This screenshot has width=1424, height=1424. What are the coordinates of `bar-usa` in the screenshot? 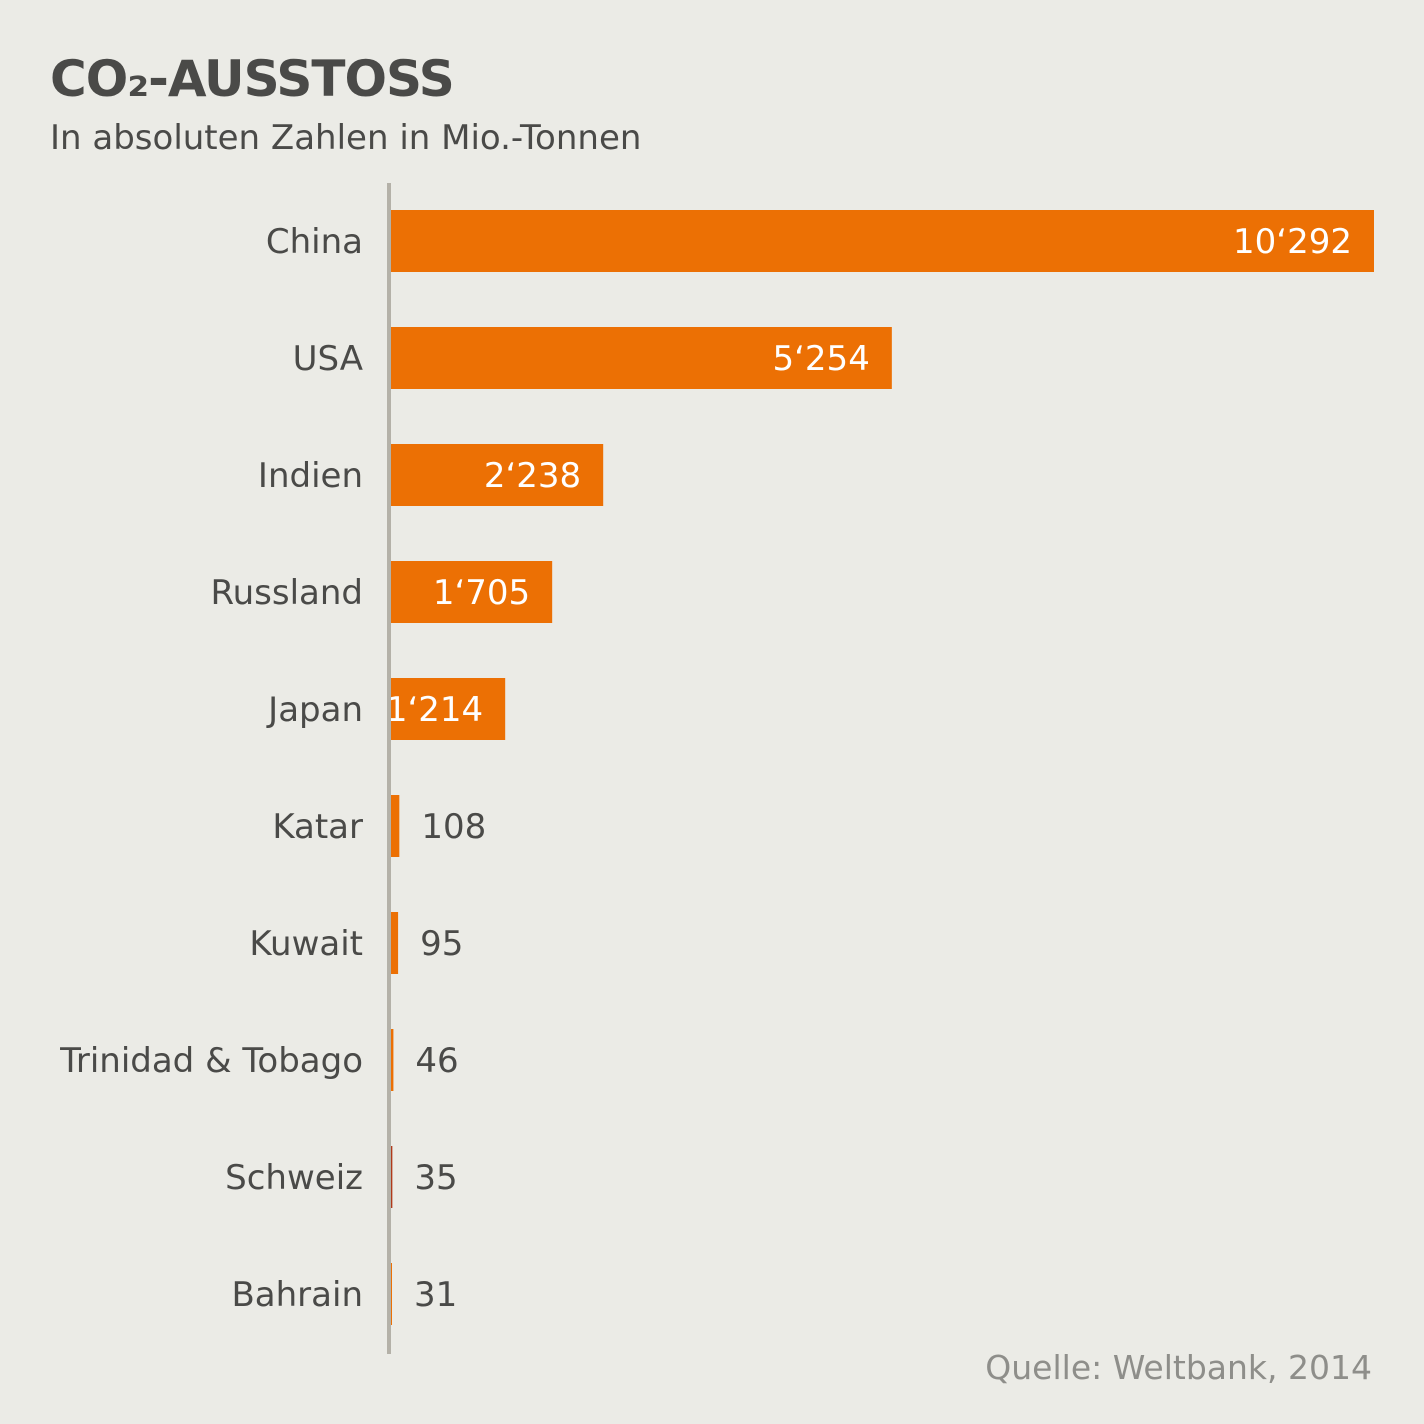 It's located at (640, 358).